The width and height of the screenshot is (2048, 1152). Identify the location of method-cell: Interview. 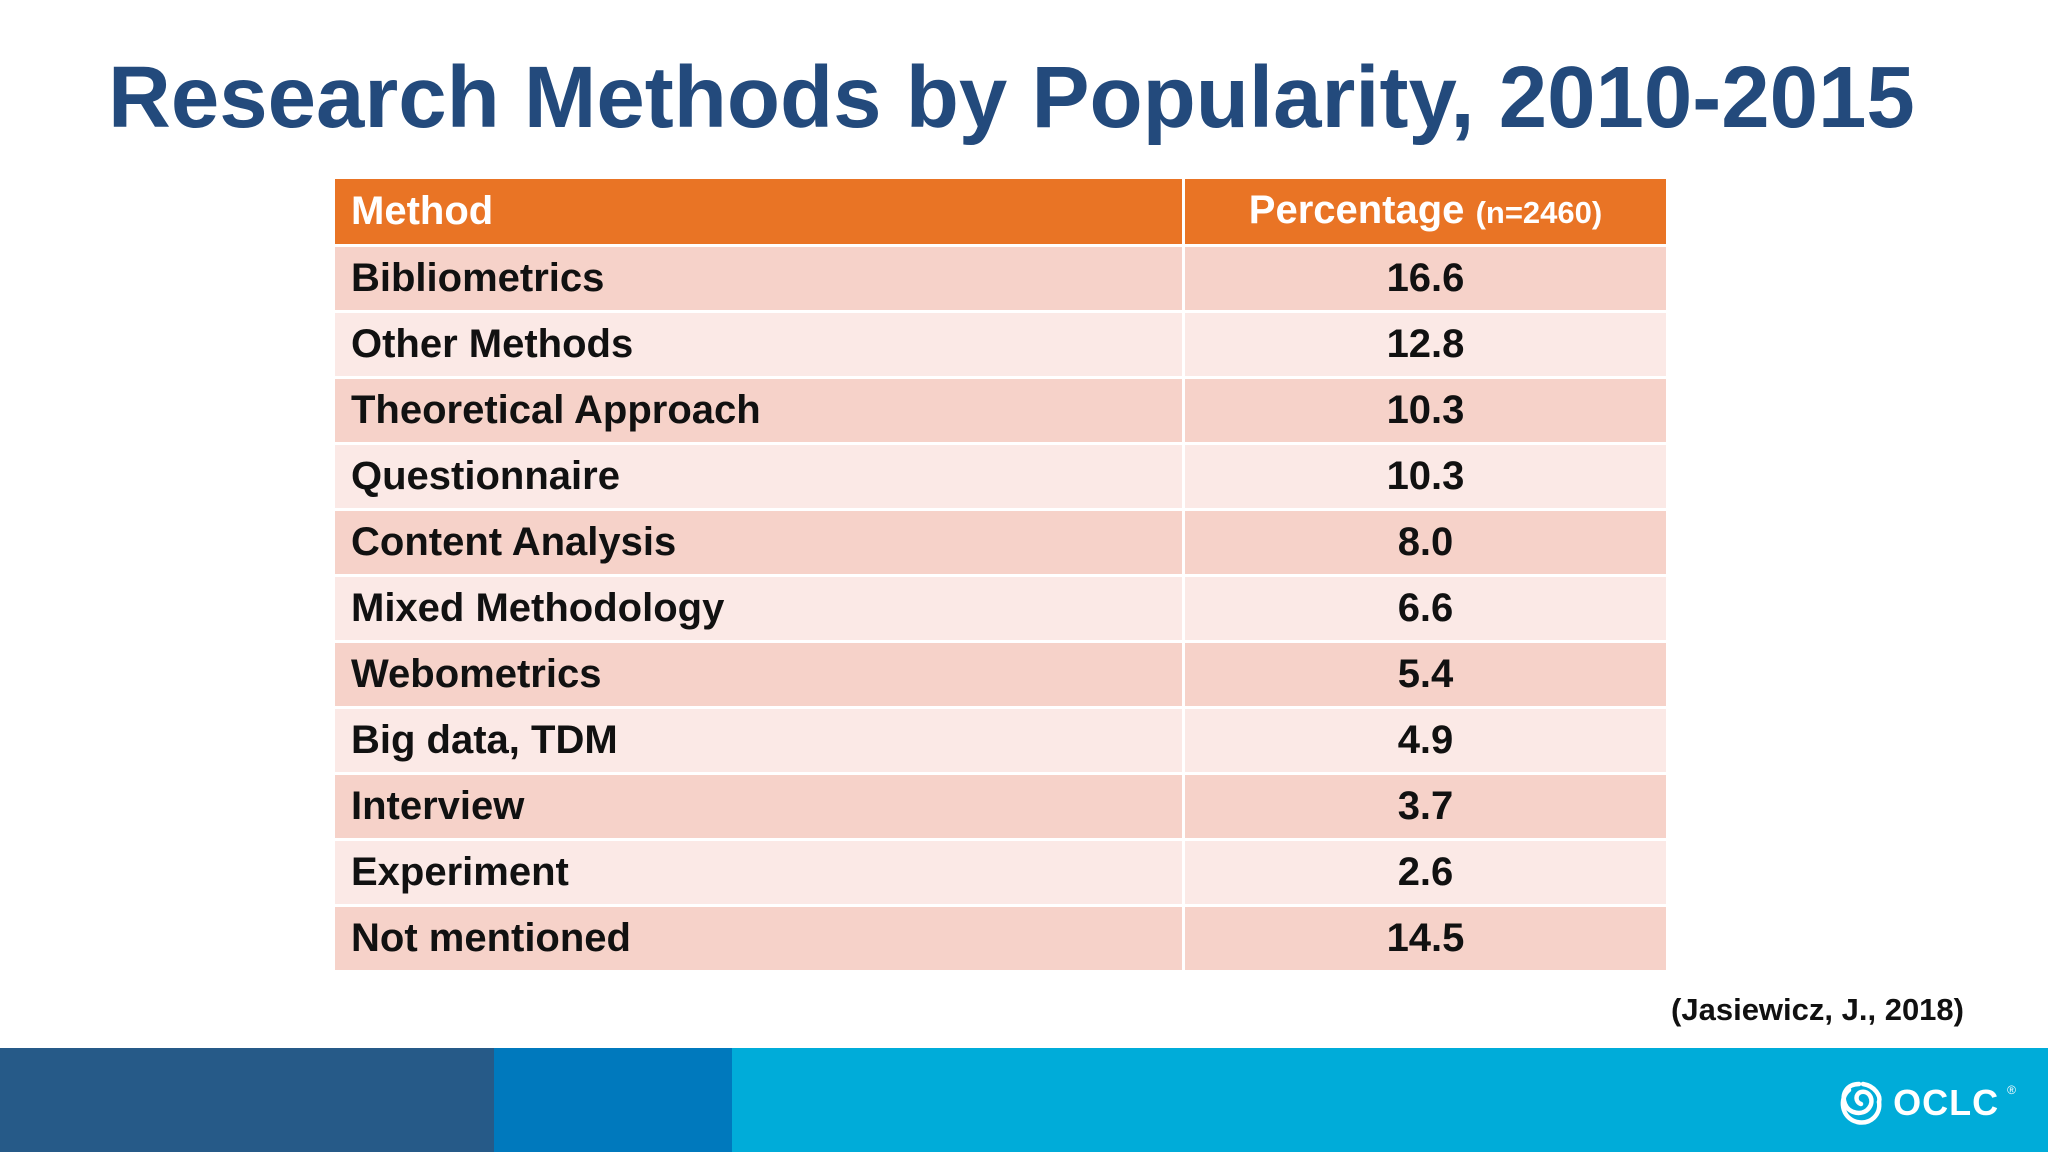
(758, 806).